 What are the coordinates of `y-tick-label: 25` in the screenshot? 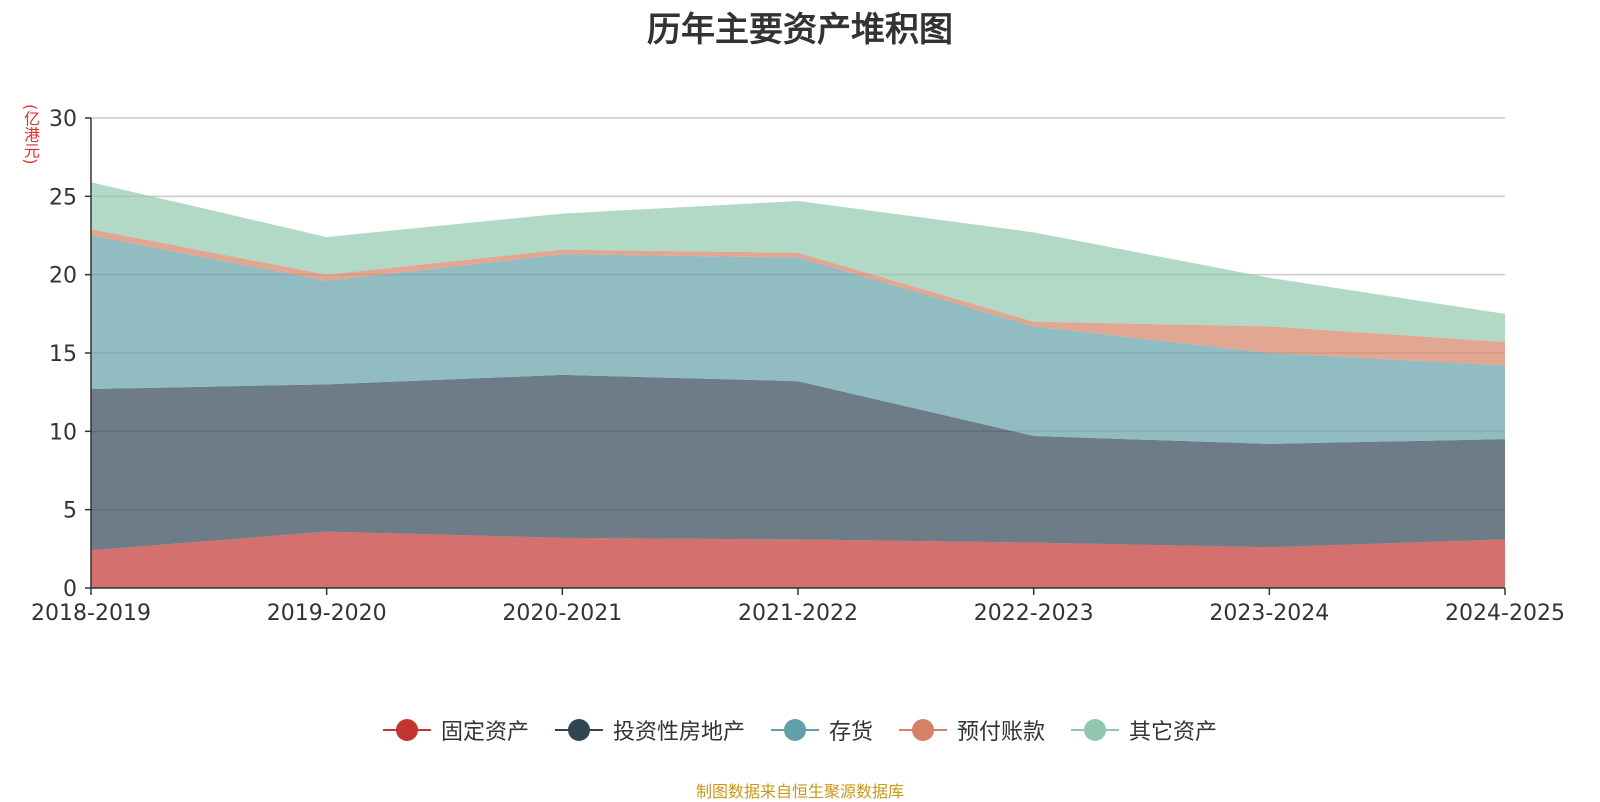 It's located at (63, 197).